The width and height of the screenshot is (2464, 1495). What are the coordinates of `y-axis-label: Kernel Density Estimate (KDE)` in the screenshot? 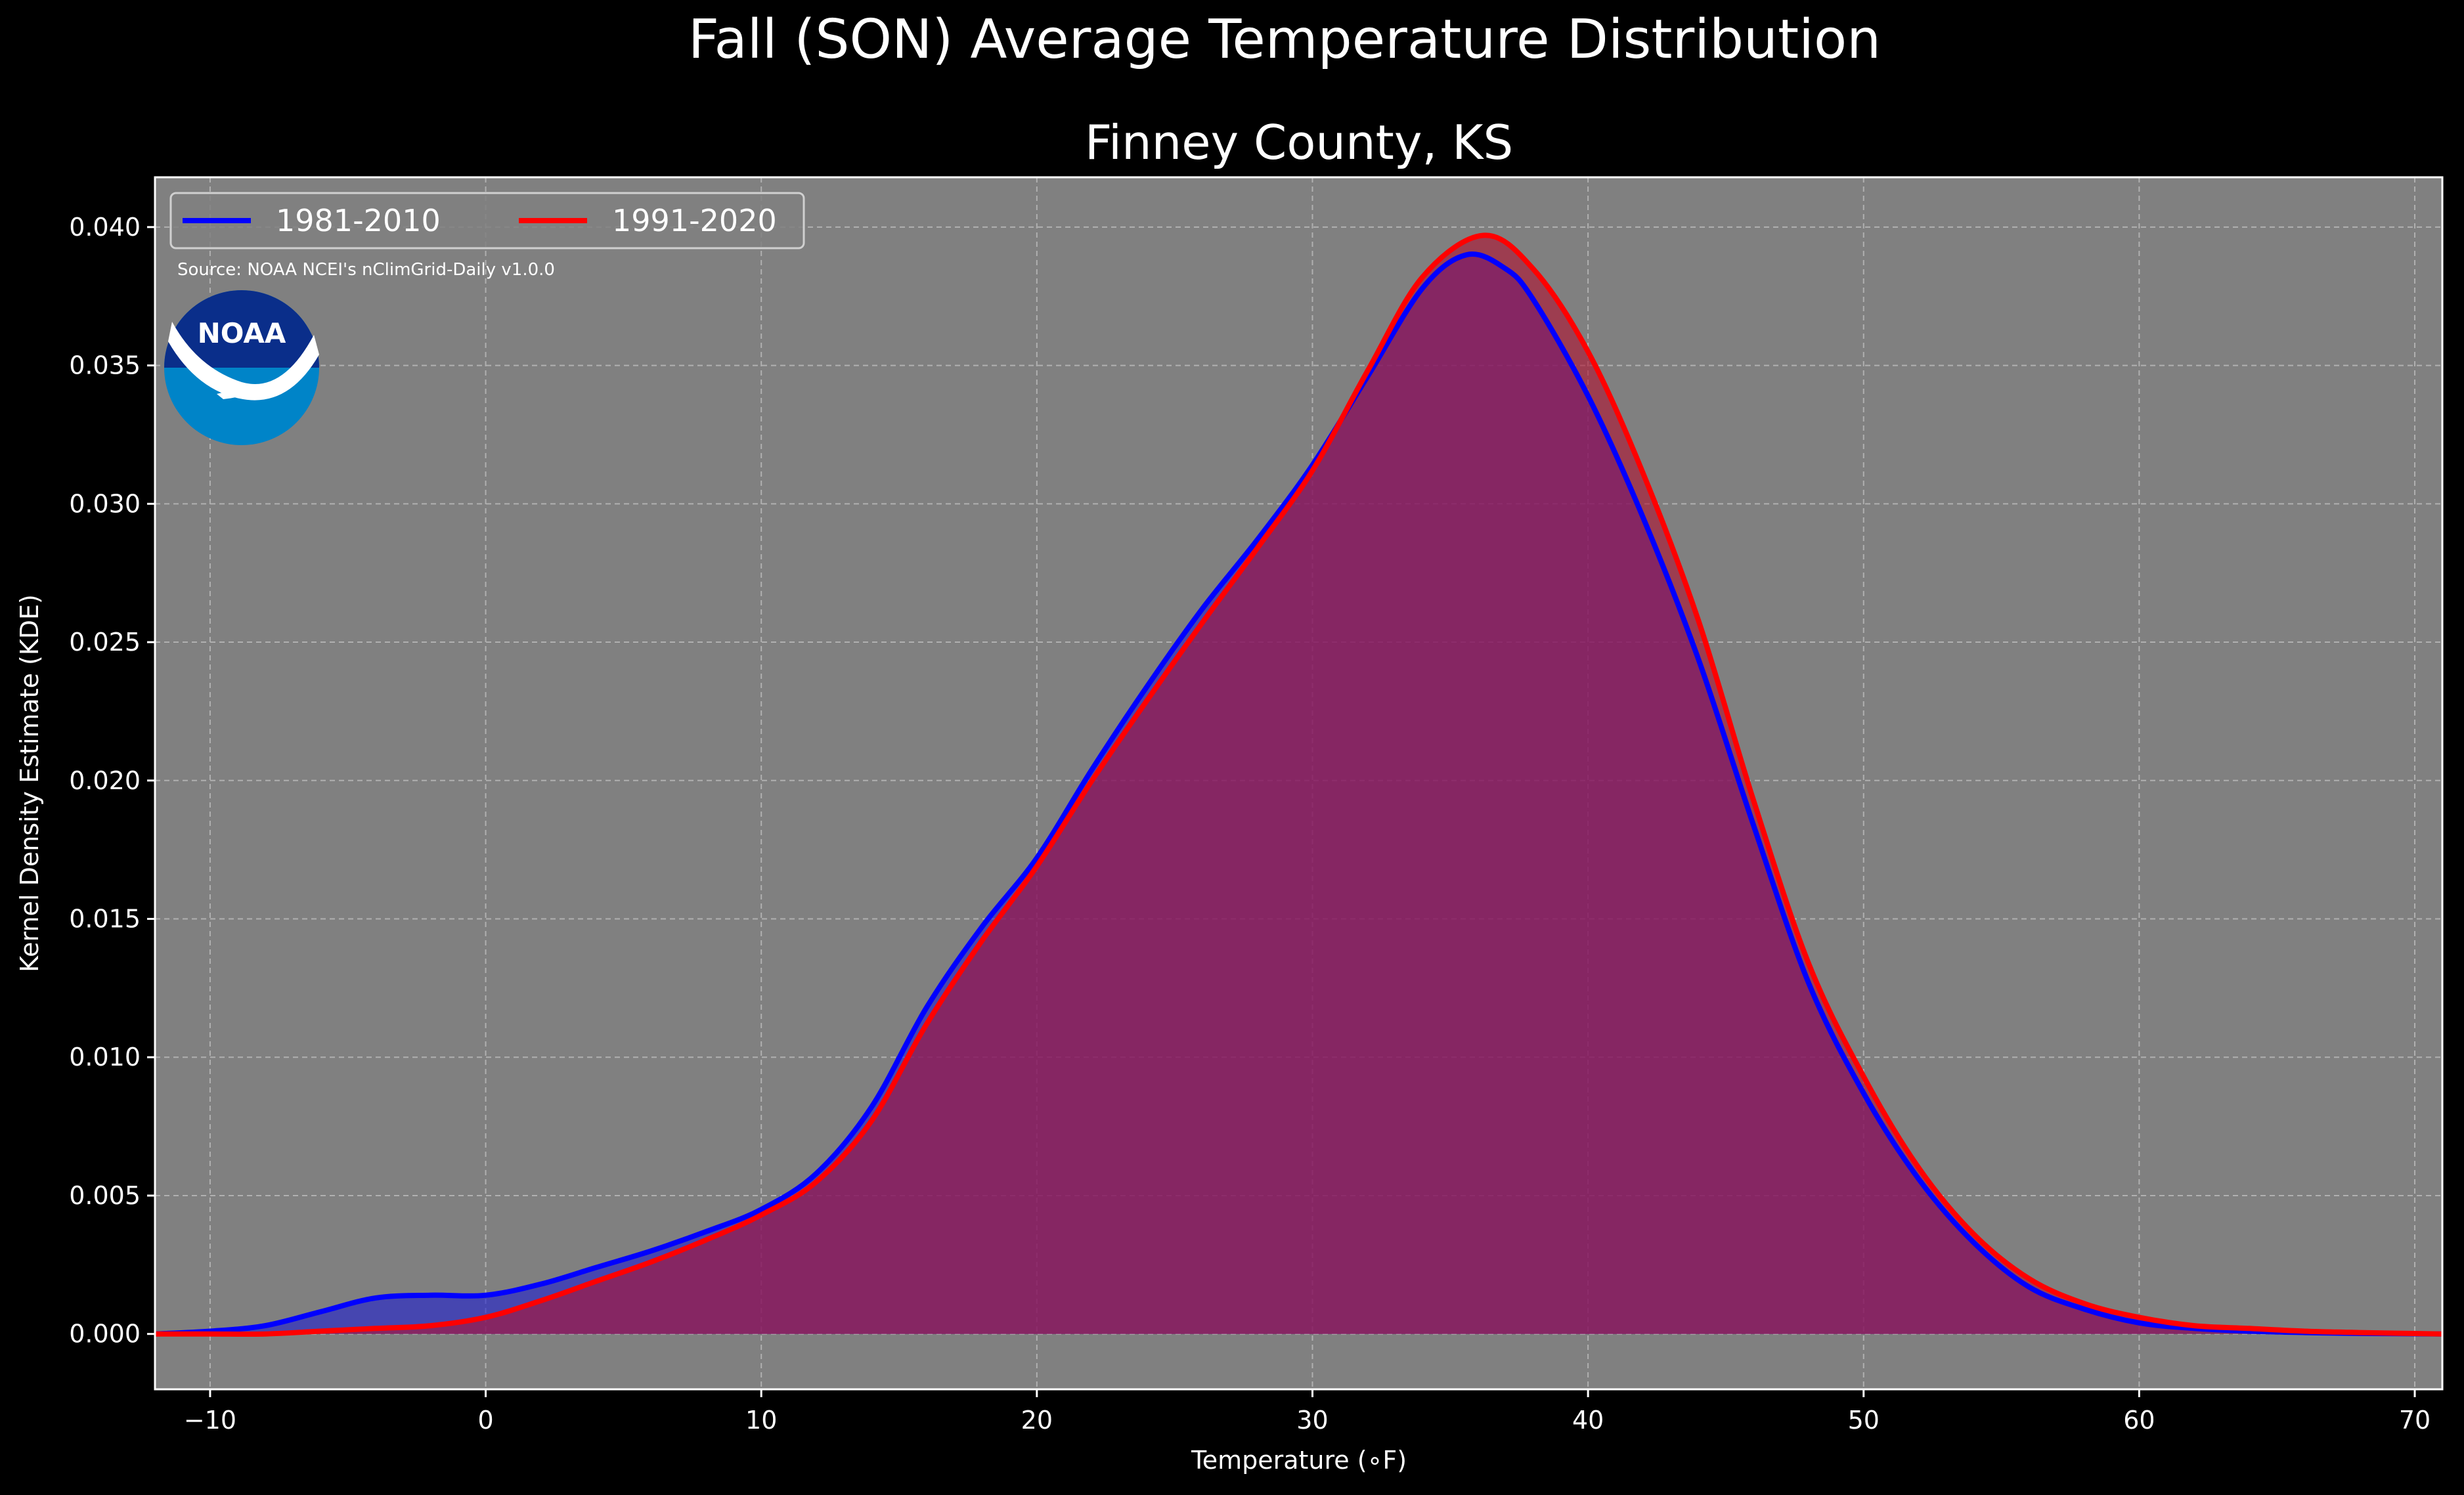 It's located at (29, 783).